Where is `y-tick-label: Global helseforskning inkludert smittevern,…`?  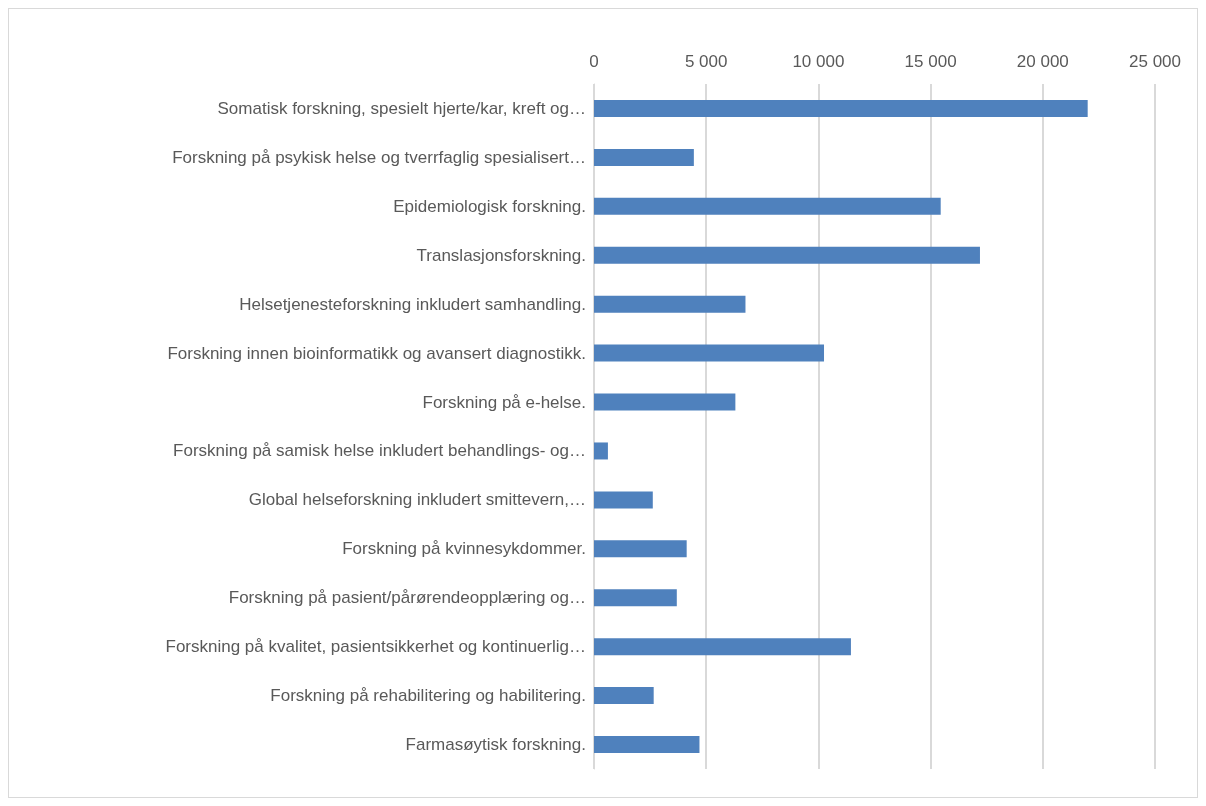
y-tick-label: Global helseforskning inkludert smittevern,… is located at coordinates (417, 500).